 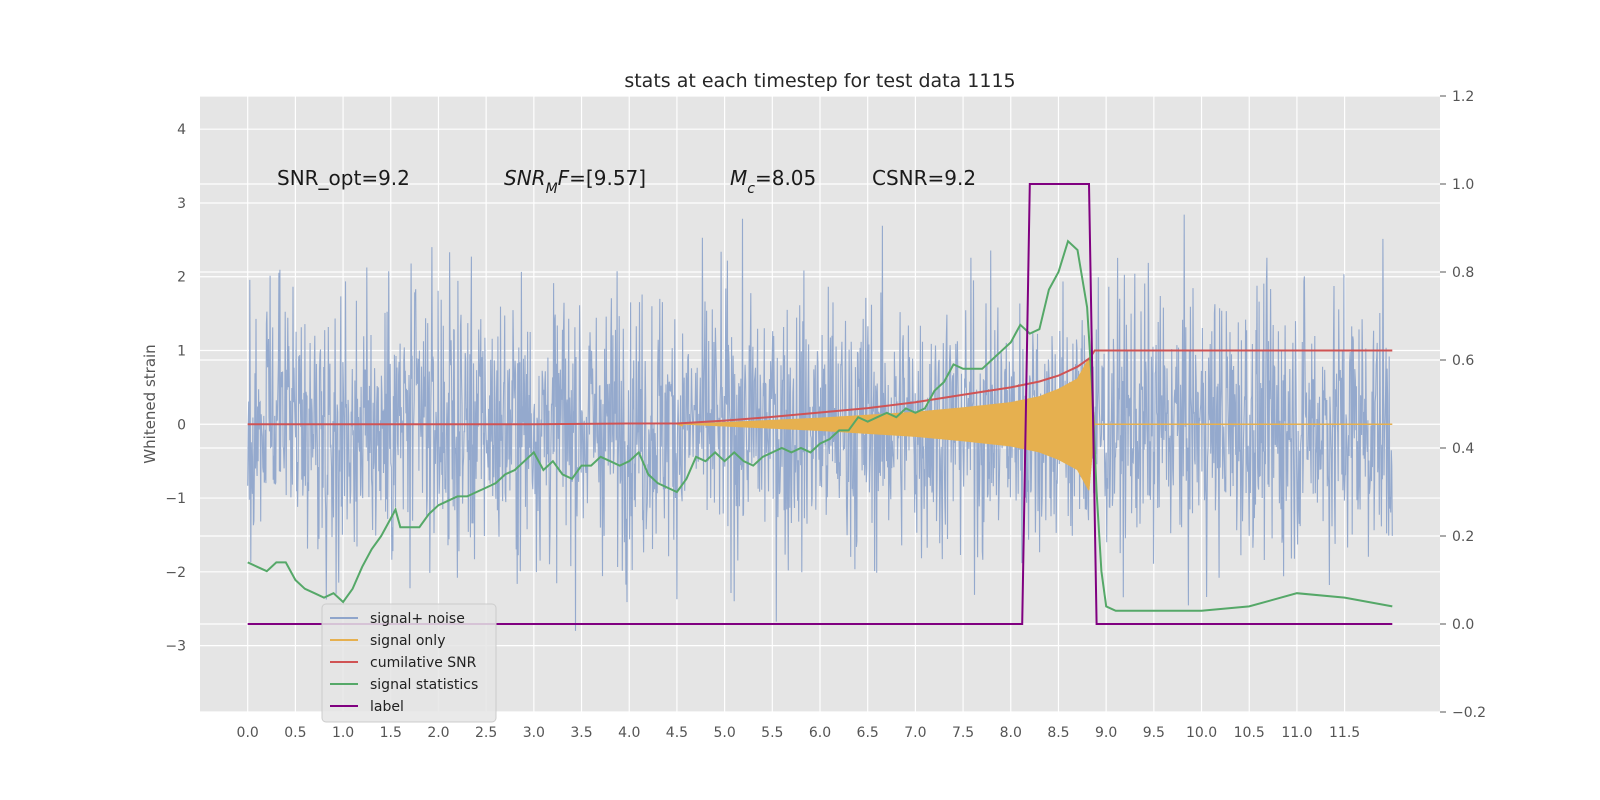 What do you see at coordinates (175, 647) in the screenshot?
I see `y-tick-label-left: −3` at bounding box center [175, 647].